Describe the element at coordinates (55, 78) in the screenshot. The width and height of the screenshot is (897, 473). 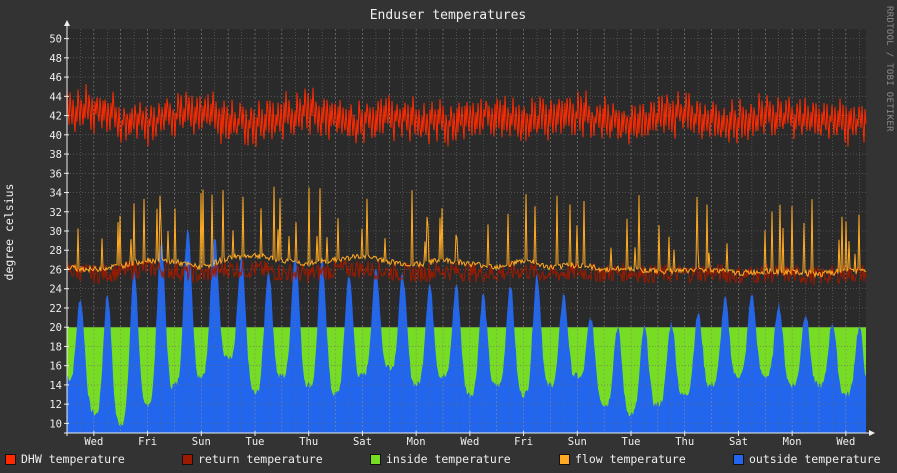
I see `y-tick-label: 46` at that location.